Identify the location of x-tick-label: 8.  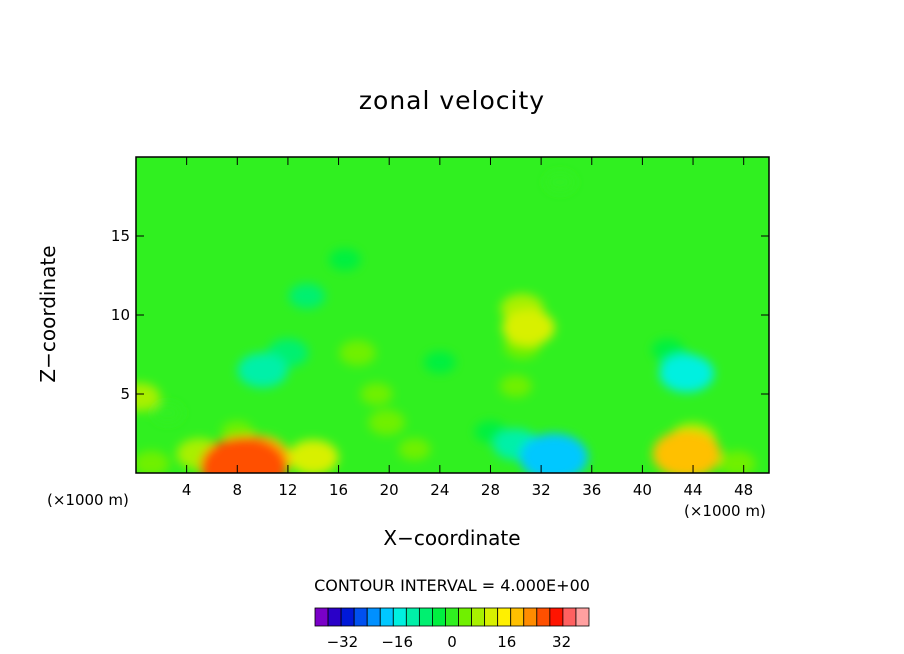
(237, 490).